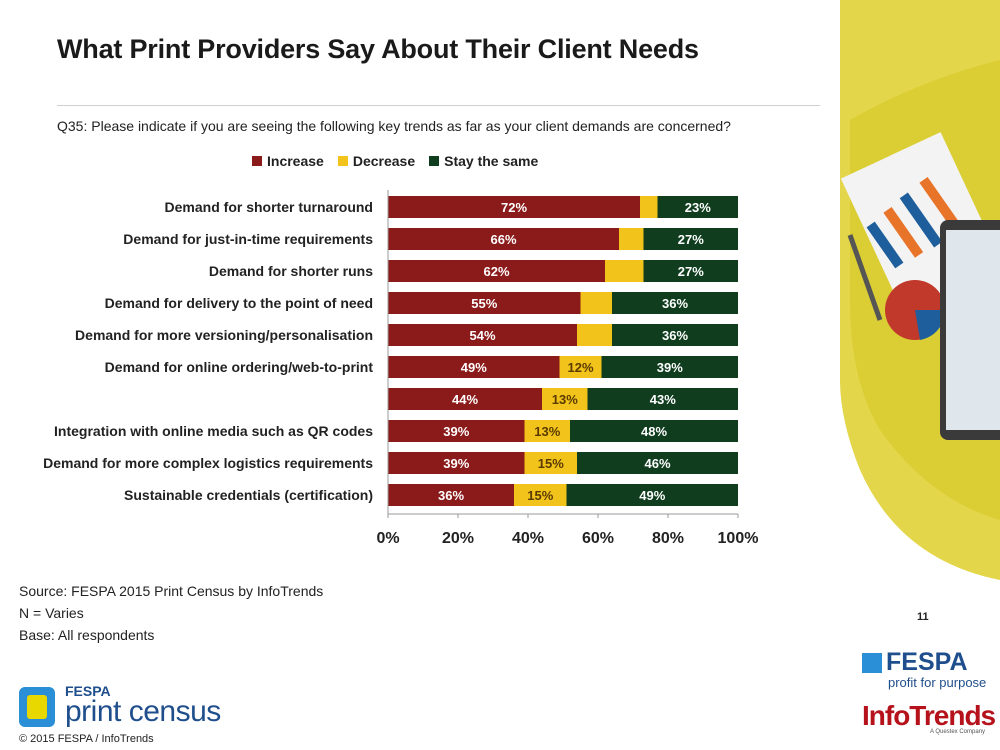 The height and width of the screenshot is (750, 1000). I want to click on category-label: Demand for shorter turnaround, so click(269, 207).